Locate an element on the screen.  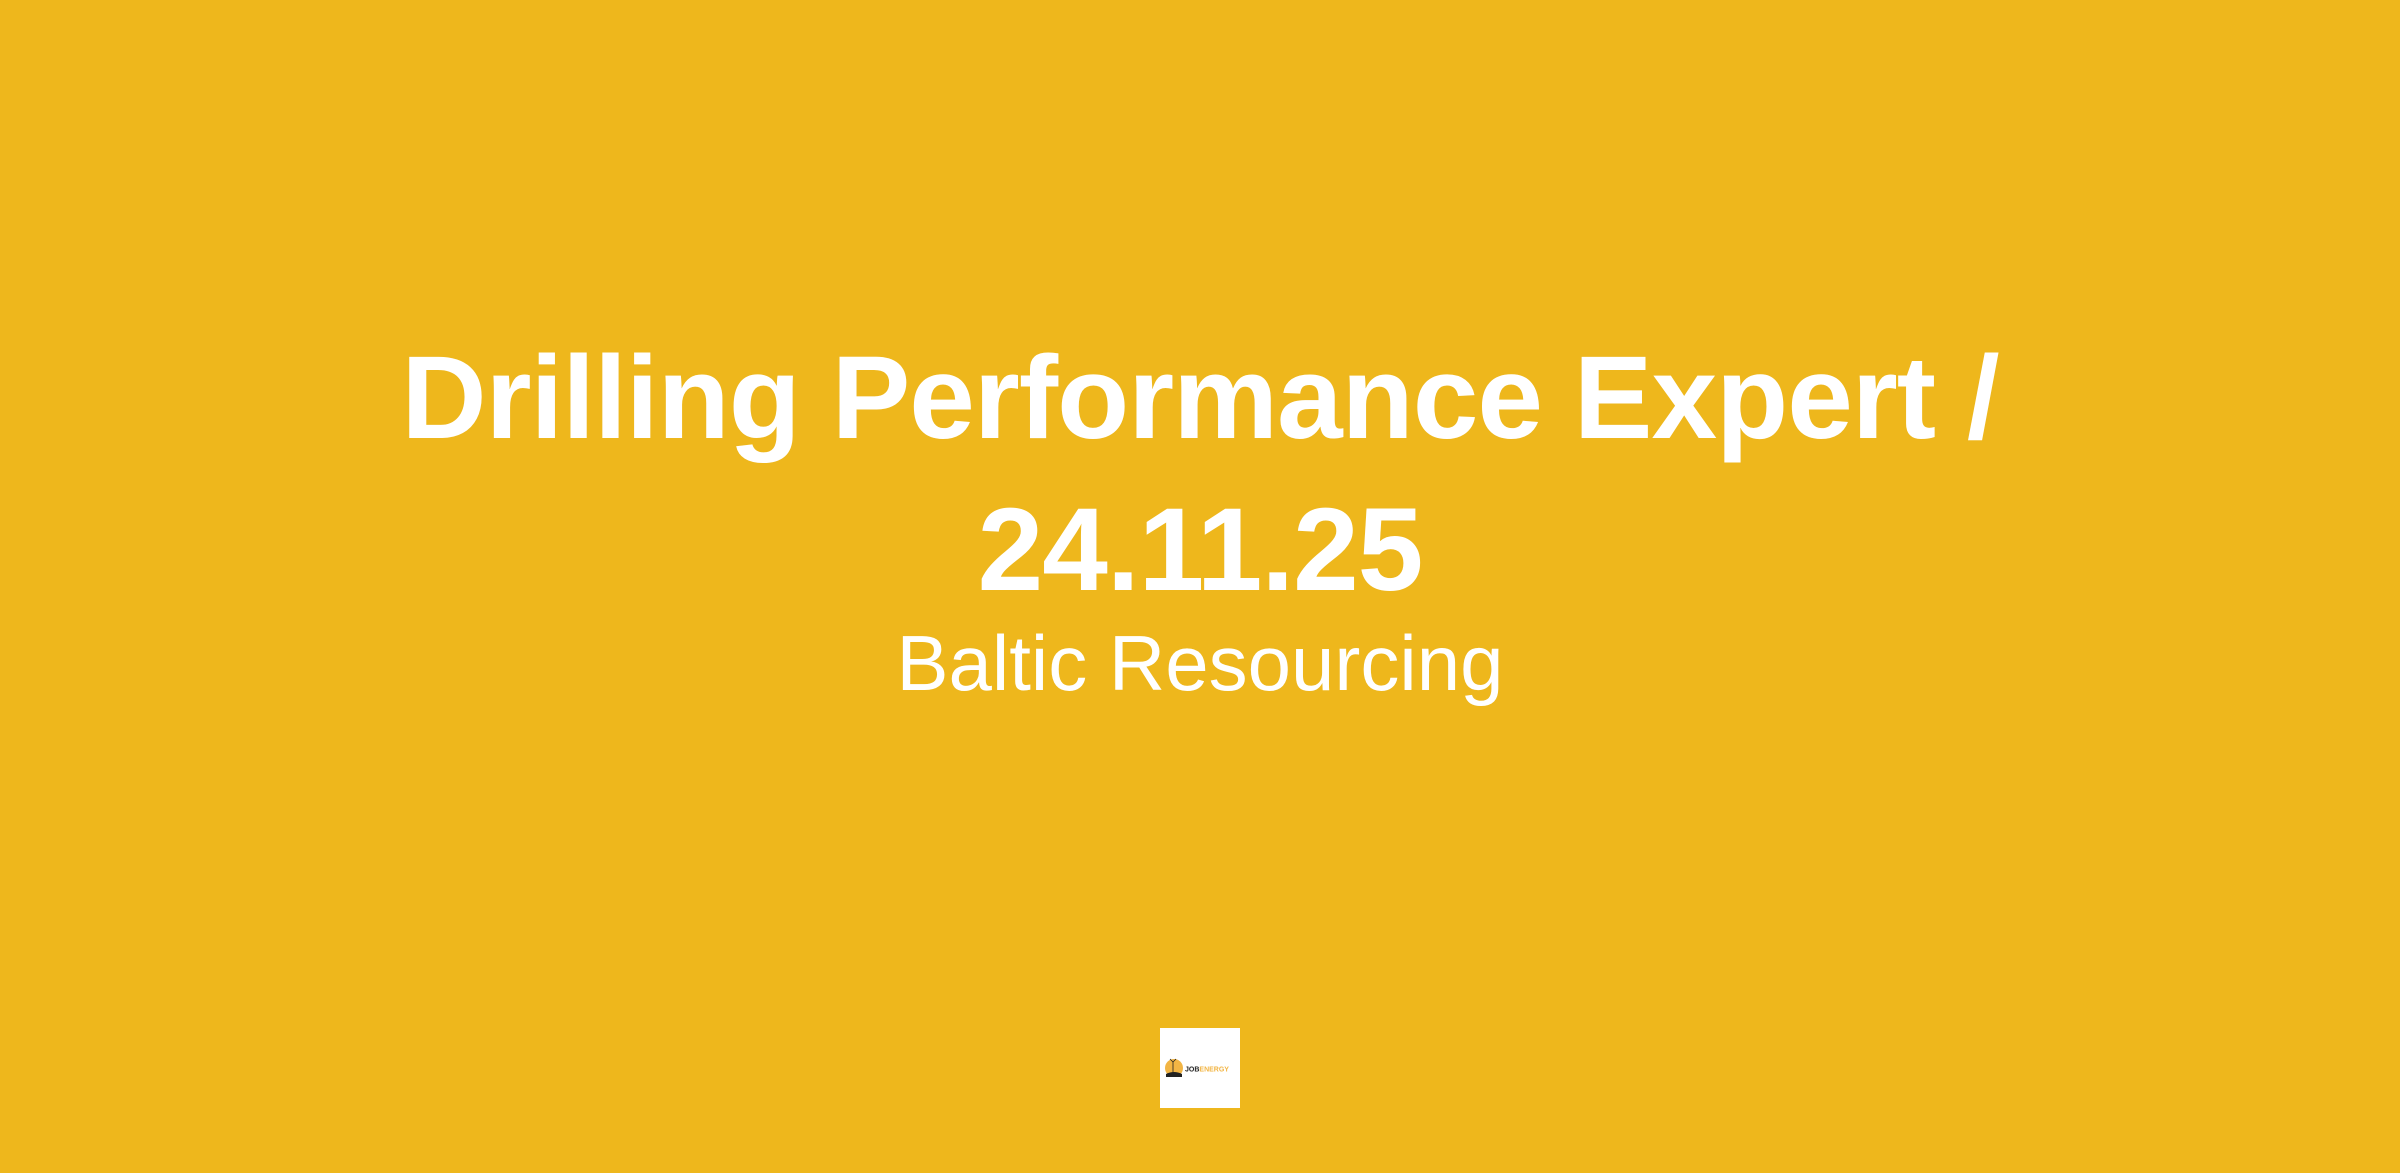
wind-turbine-sun-icon: JOBENERGY is located at coordinates (1197, 1067).